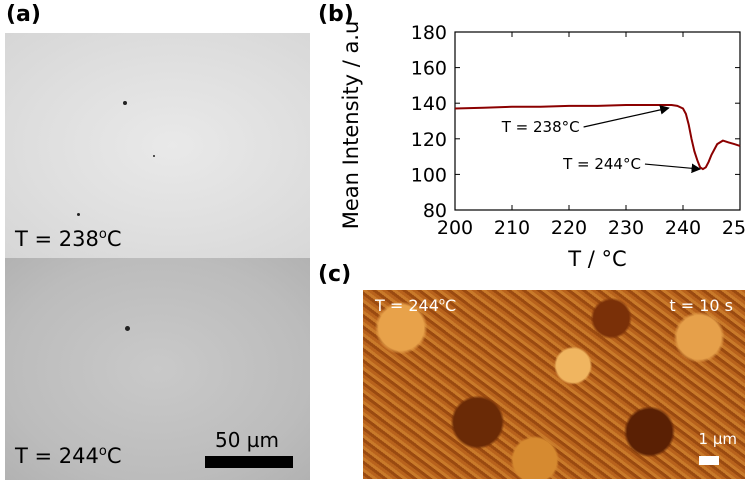 The image size is (750, 482). What do you see at coordinates (455, 228) in the screenshot?
I see `x-tick-label: 200` at bounding box center [455, 228].